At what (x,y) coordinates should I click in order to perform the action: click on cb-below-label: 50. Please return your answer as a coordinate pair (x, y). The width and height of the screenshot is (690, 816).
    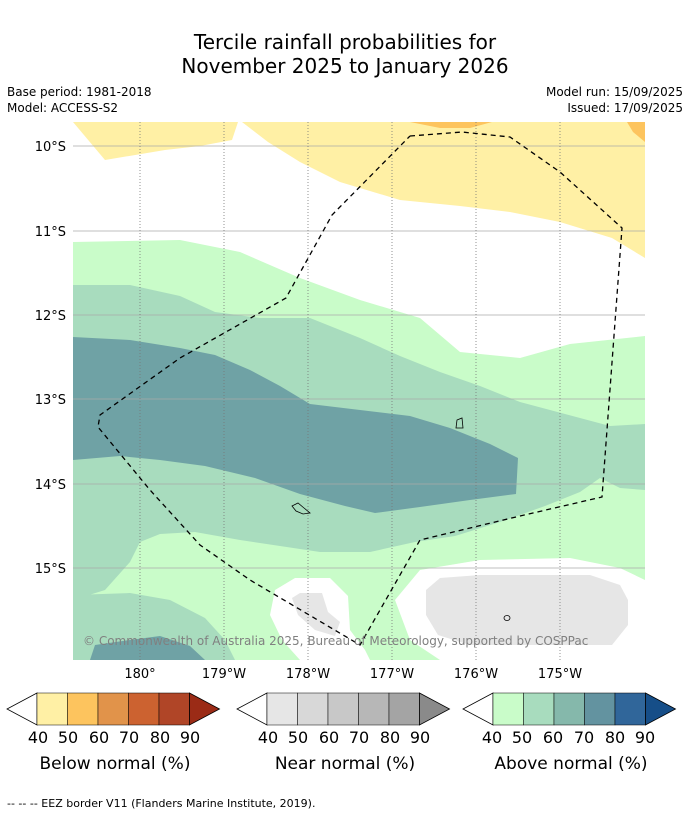
    Looking at the image, I should click on (68, 737).